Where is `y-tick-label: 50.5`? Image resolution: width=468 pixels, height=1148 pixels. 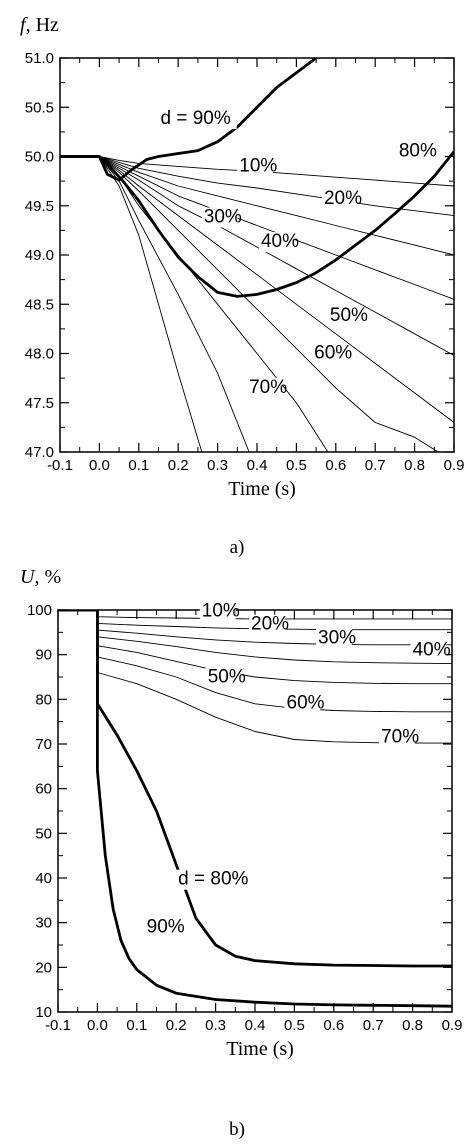
y-tick-label: 50.5 is located at coordinates (39, 107).